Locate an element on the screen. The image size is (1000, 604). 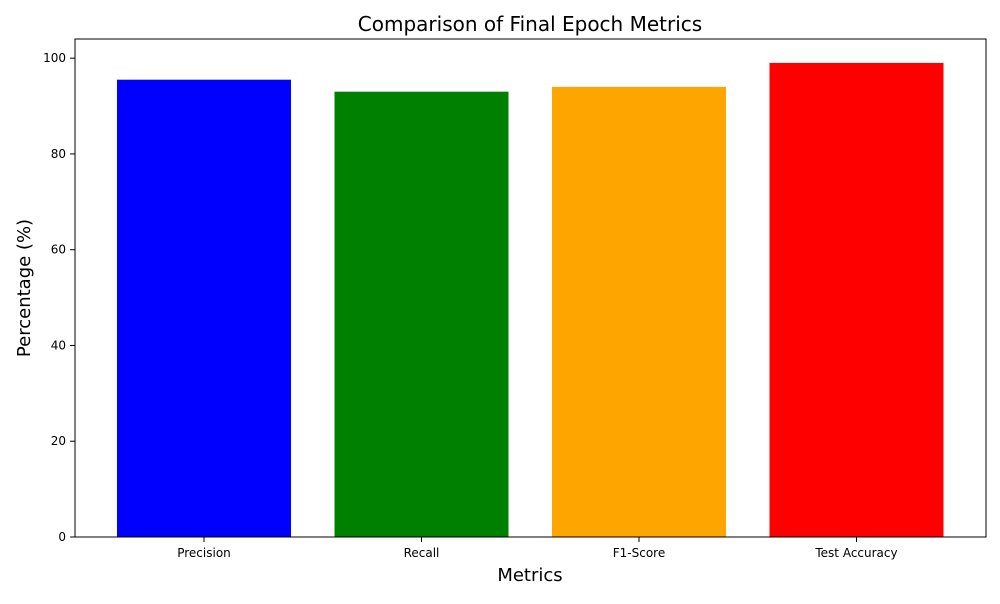
bar-recall is located at coordinates (421, 314).